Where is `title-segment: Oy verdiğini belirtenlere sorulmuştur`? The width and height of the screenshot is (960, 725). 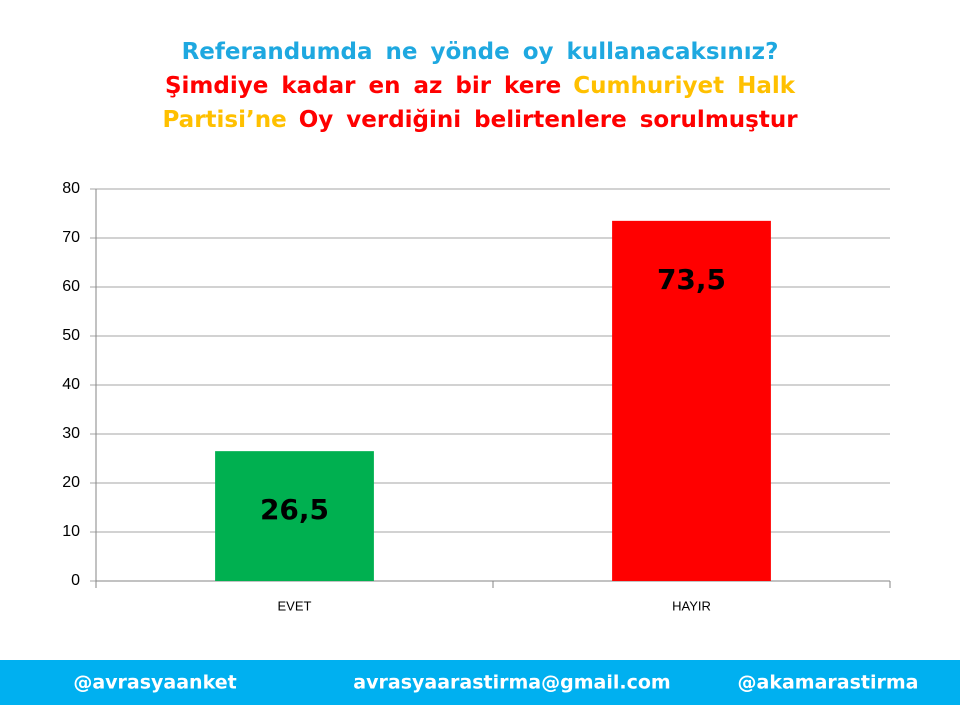 title-segment: Oy verdiğini belirtenlere sorulmuştur is located at coordinates (549, 120).